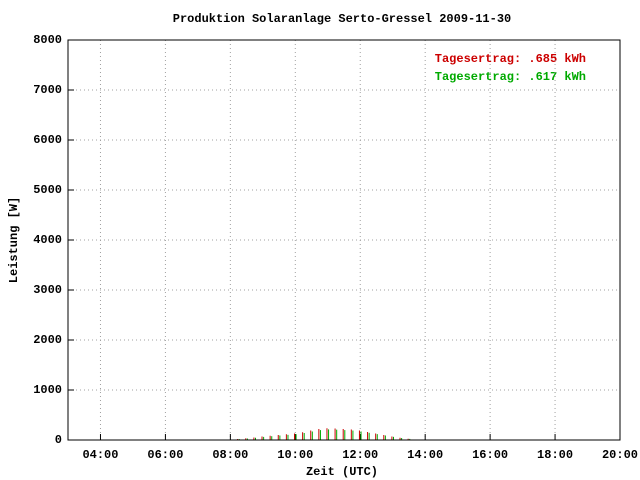 The image size is (640, 480). I want to click on x-axis-label: Zeit (UTC), so click(342, 472).